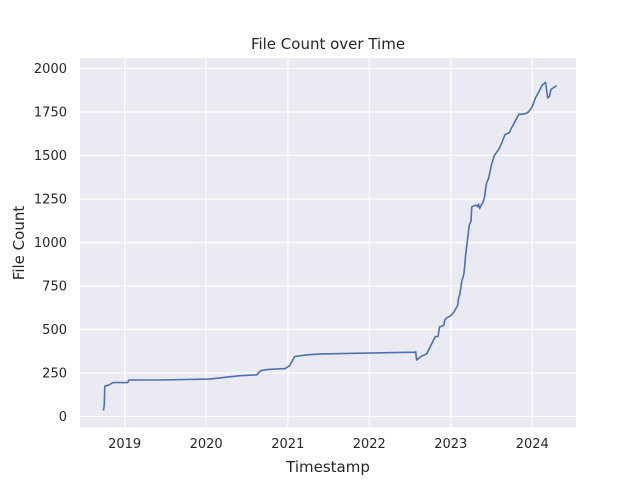  I want to click on y-tick-label: 1000, so click(50, 243).